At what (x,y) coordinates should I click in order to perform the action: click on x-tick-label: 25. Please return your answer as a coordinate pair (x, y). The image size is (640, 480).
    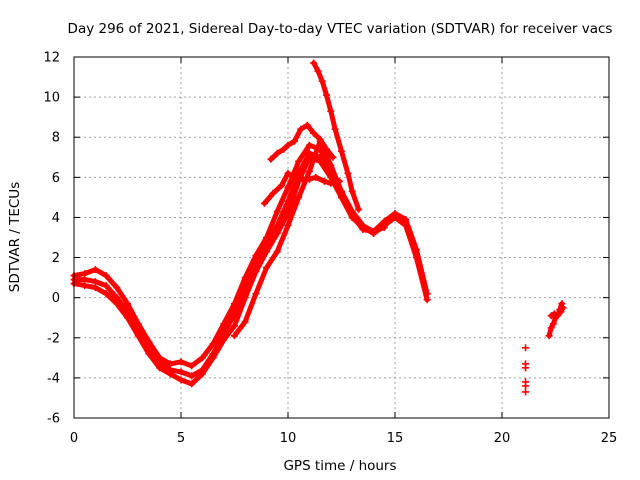
    Looking at the image, I should click on (609, 438).